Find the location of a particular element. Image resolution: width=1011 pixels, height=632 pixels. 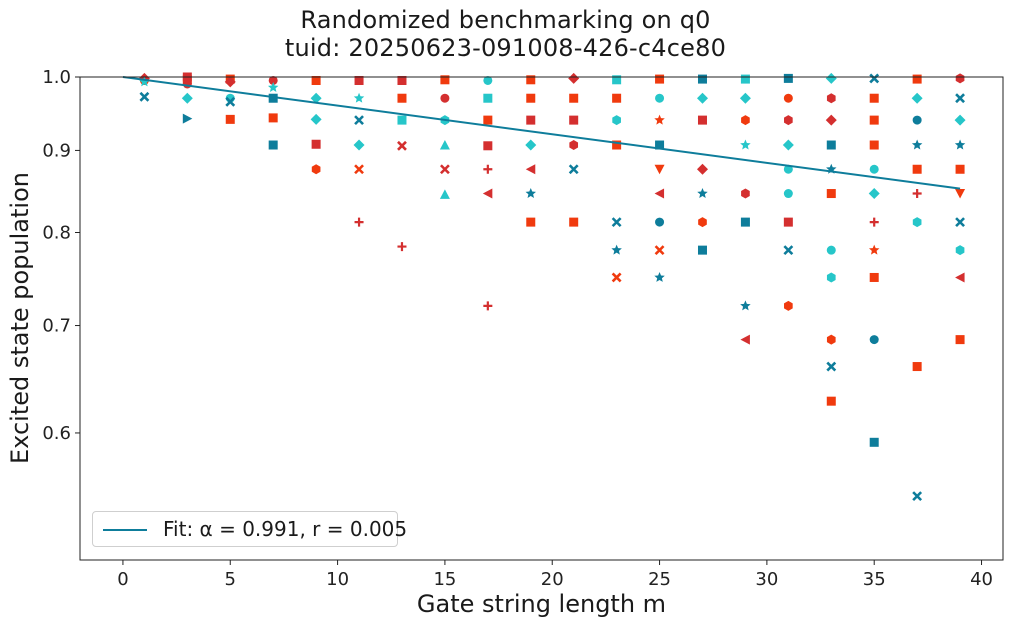

x-tick-label: 35 is located at coordinates (874, 579).